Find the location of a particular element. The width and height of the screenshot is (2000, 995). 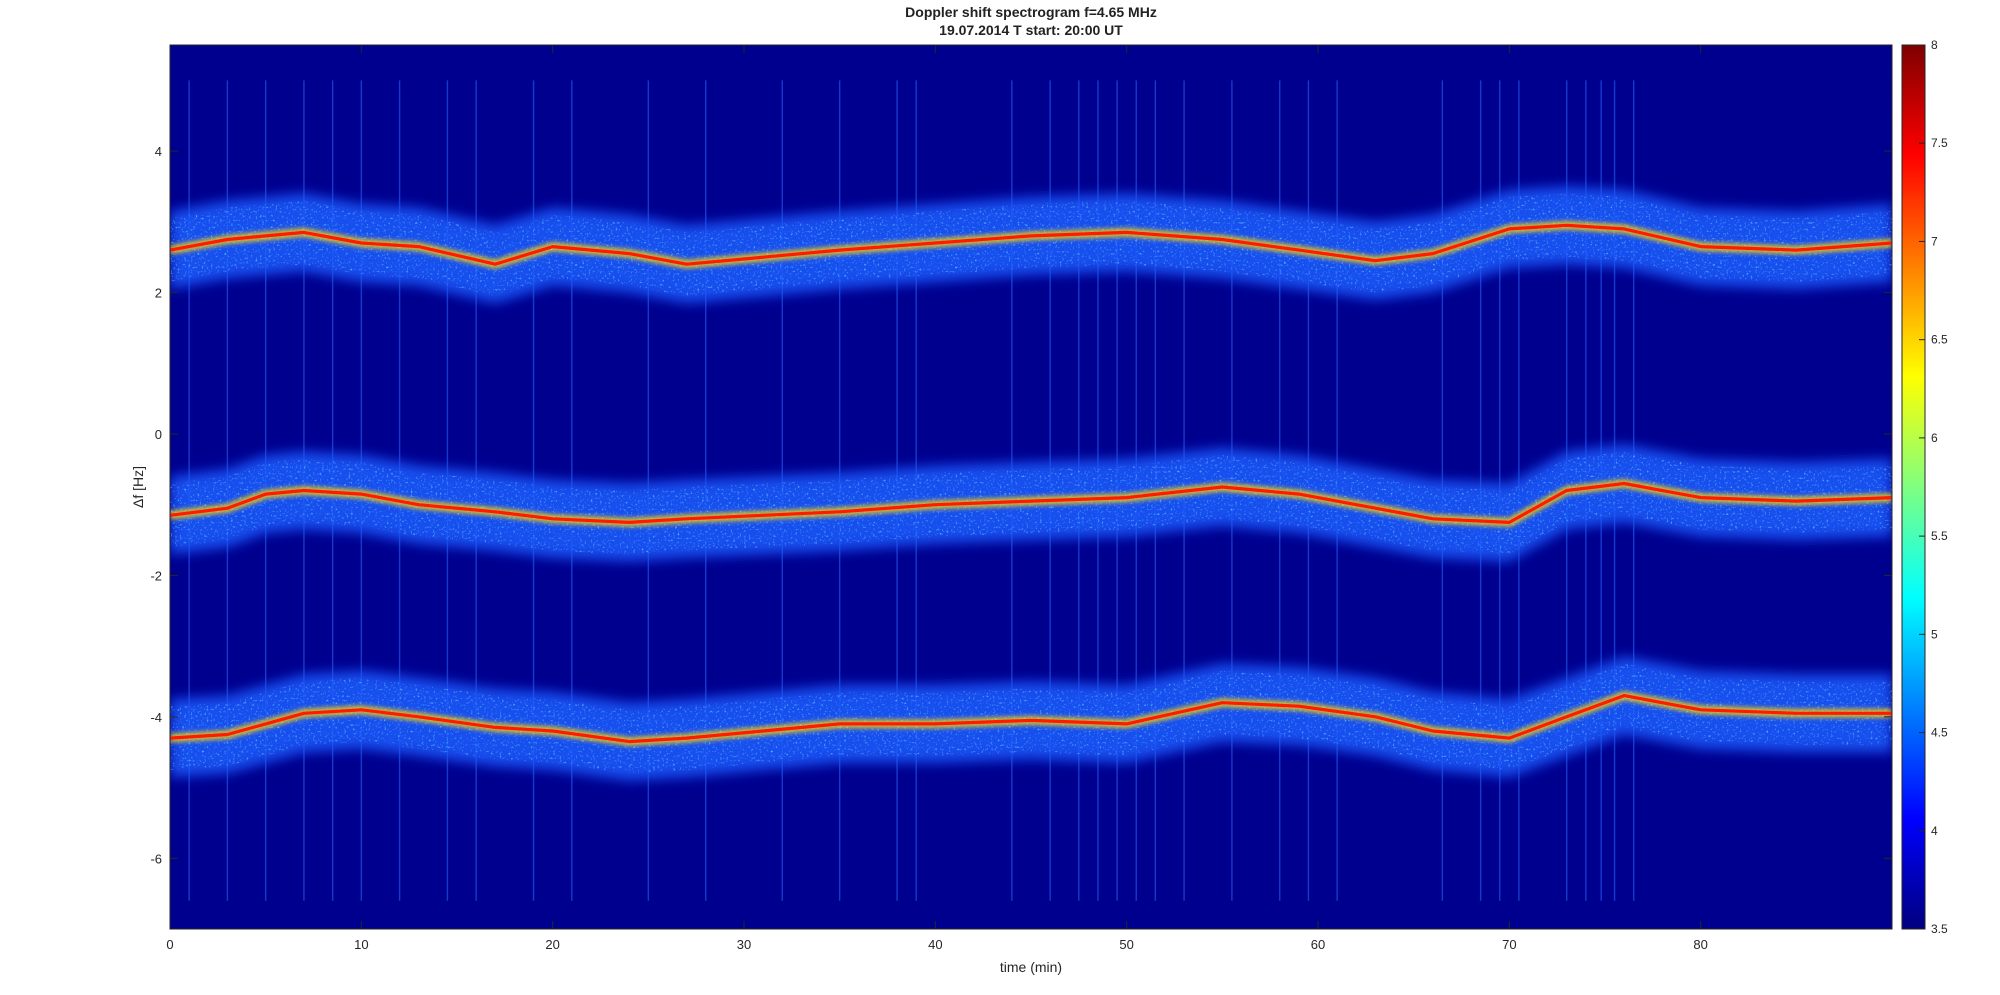

y-tick-label: 2 is located at coordinates (158, 293).